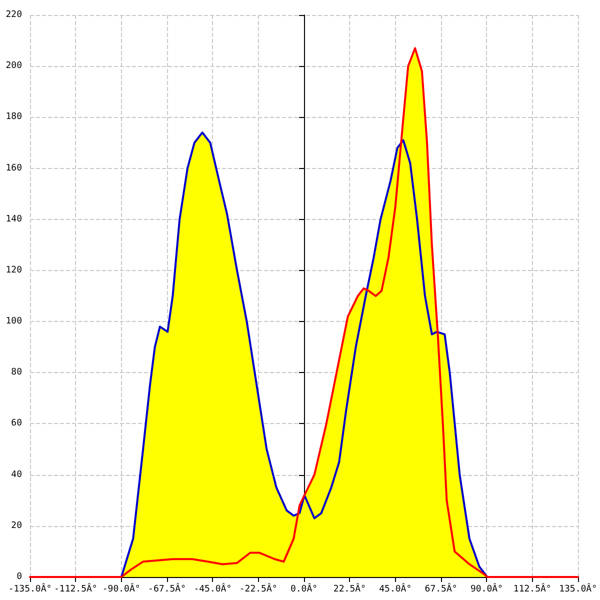 Image resolution: width=600 pixels, height=600 pixels. Describe the element at coordinates (304, 588) in the screenshot. I see `x-tick-label: 0.0Â°` at that location.